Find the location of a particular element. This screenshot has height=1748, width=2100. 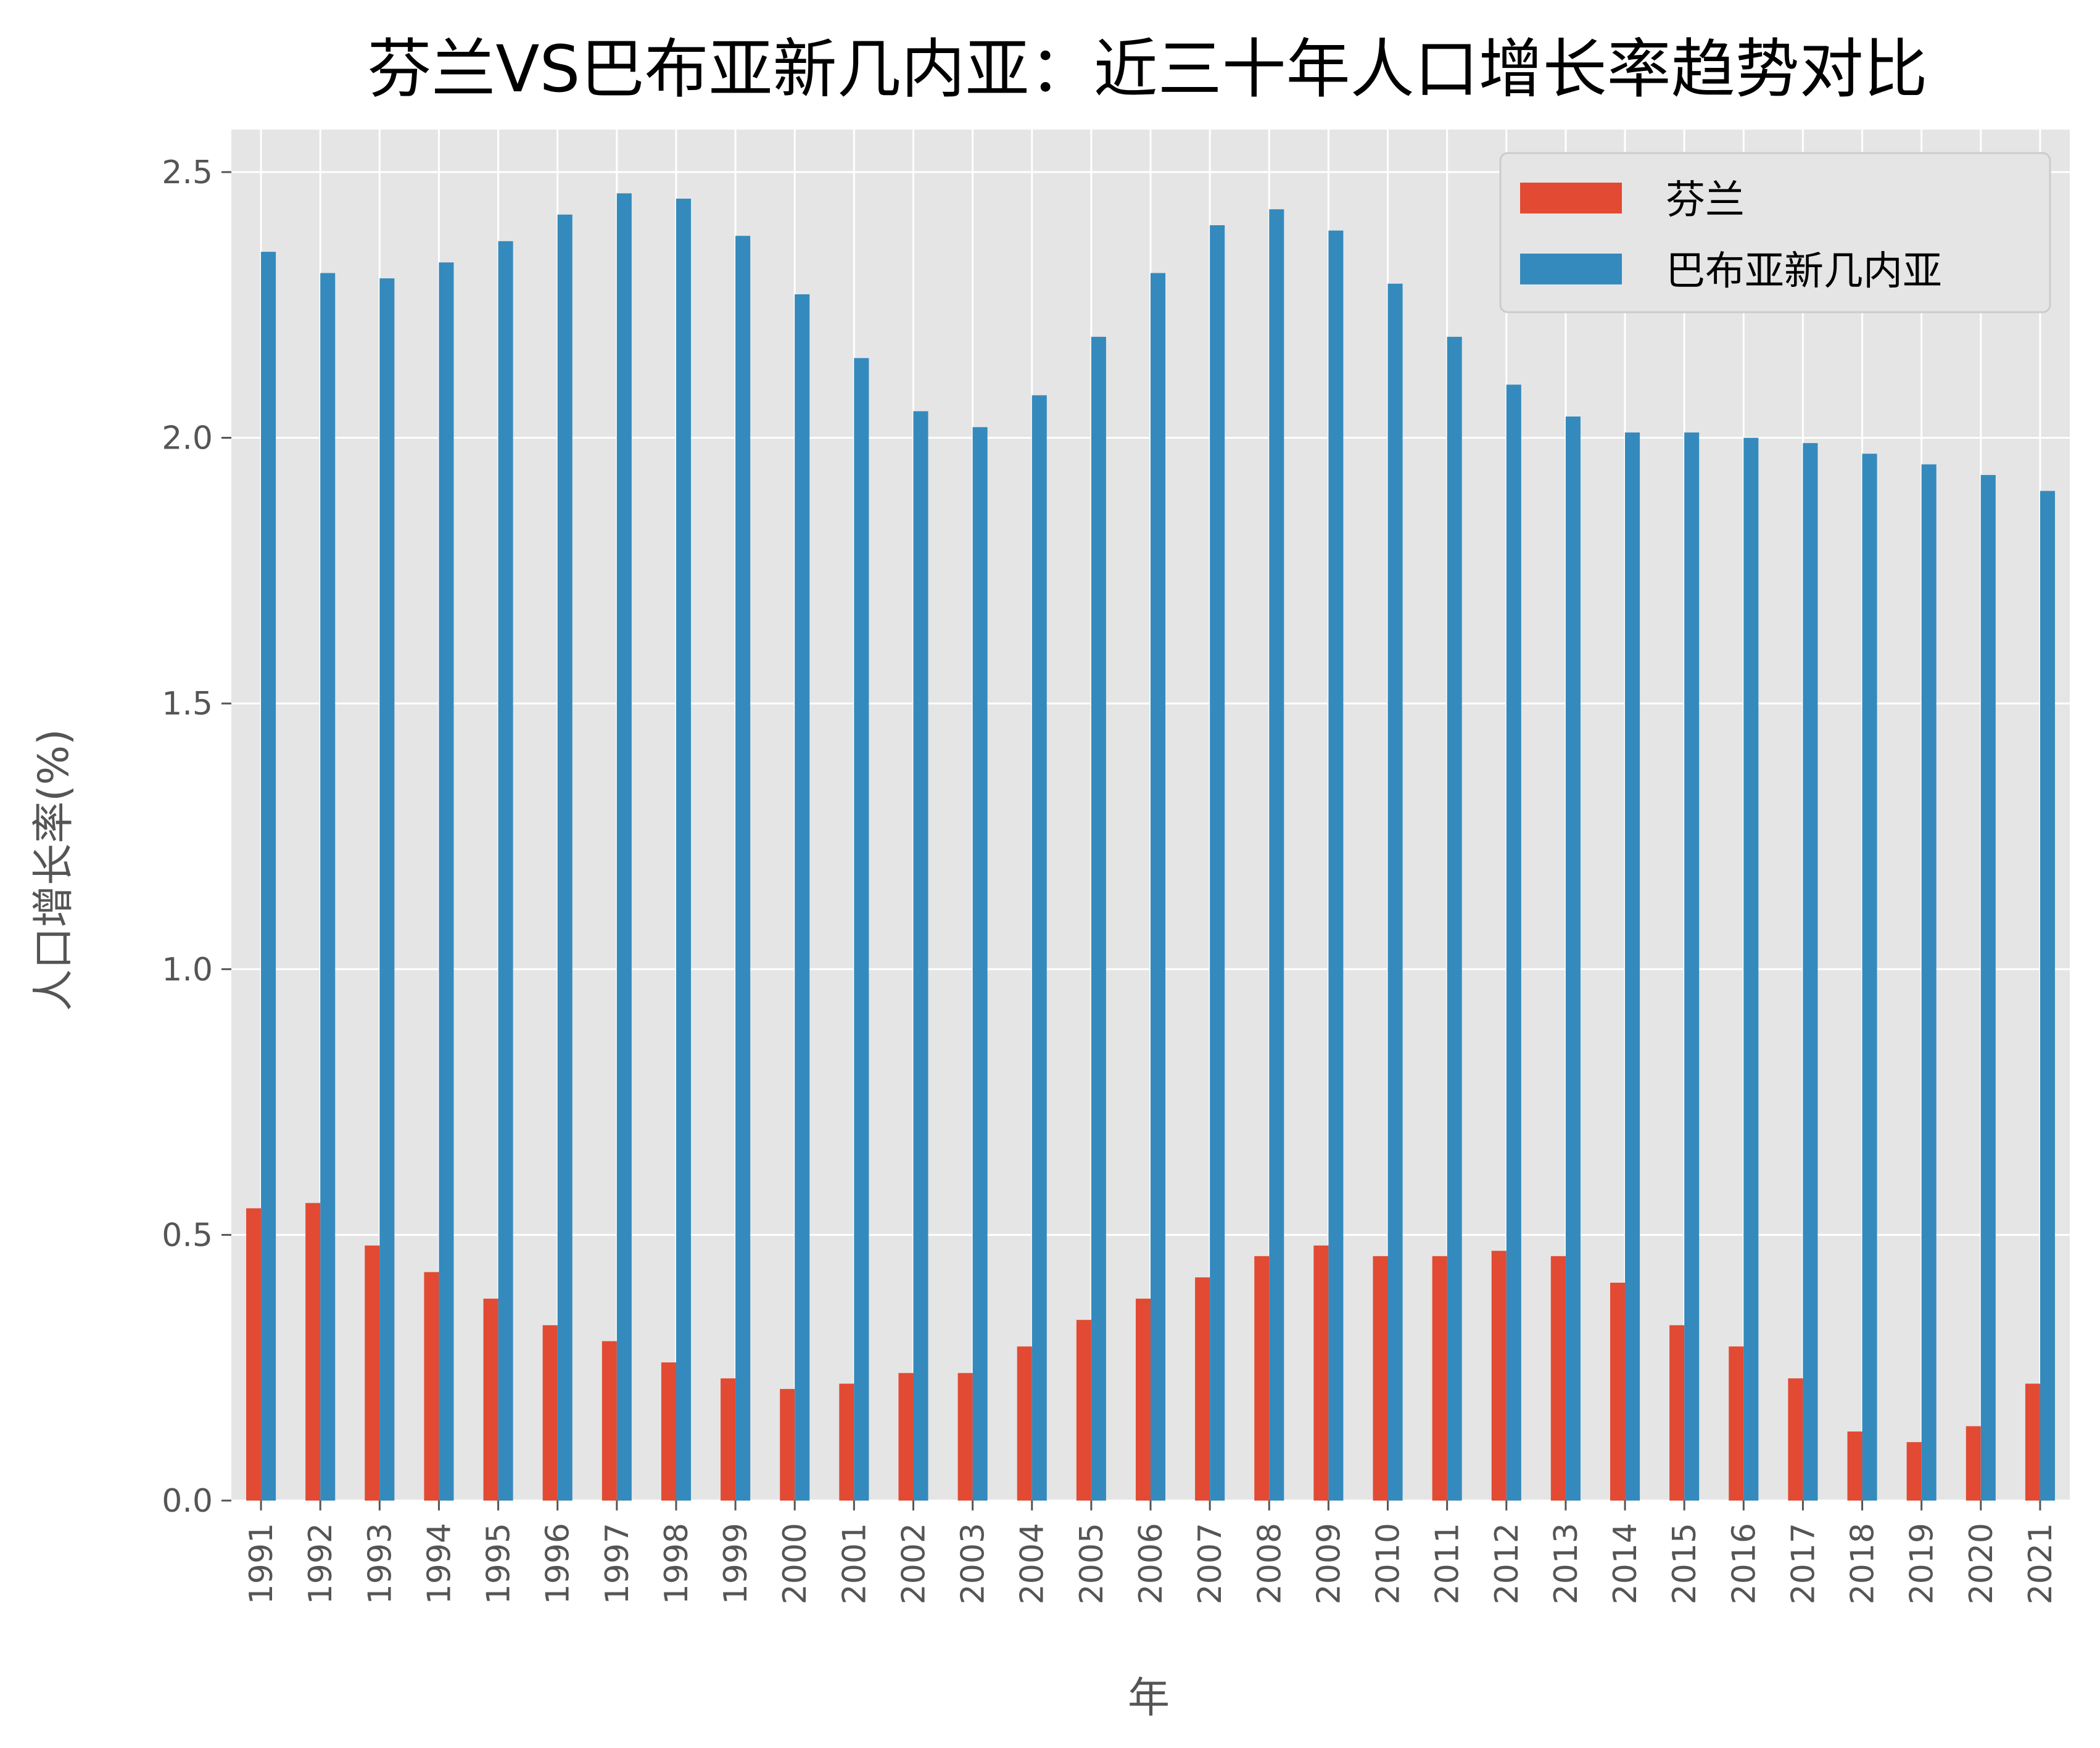

bar-series-finland is located at coordinates (1143, 1352).